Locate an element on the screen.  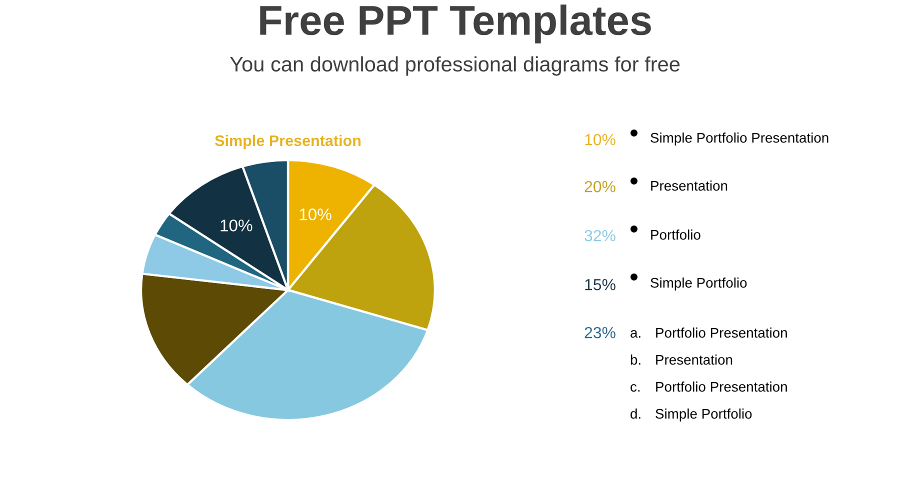
chart-subtitle: You can download professional diagrams for free is located at coordinates (455, 66).